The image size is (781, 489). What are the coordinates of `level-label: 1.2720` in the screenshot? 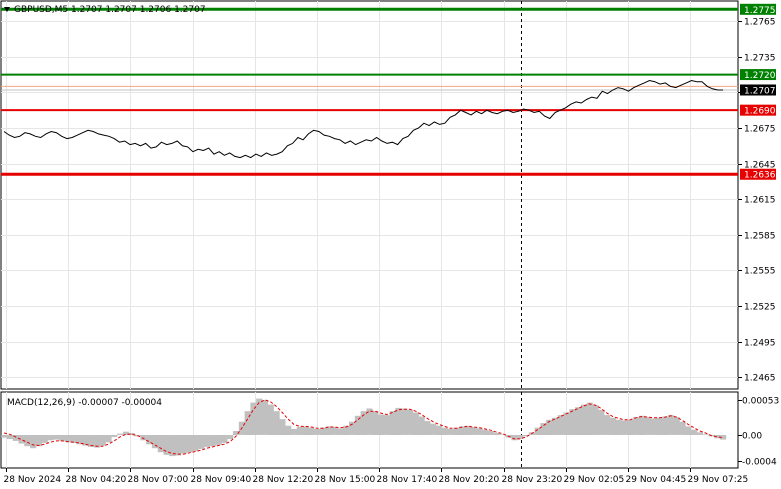 It's located at (760, 76).